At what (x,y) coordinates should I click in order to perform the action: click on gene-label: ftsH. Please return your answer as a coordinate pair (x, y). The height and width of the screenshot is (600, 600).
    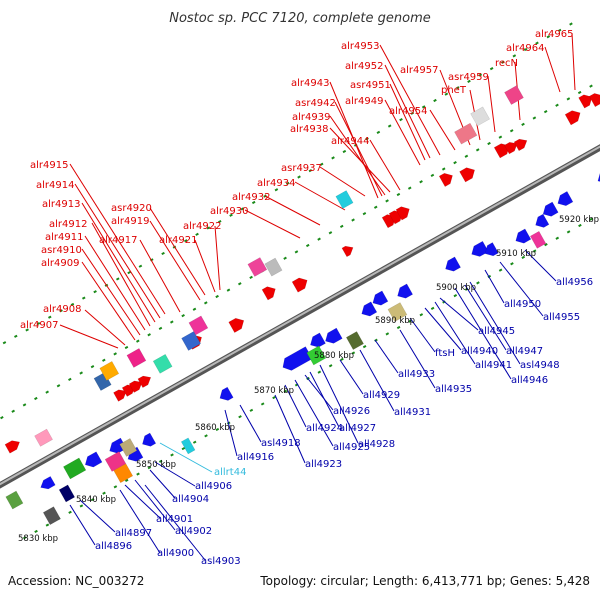
    Looking at the image, I should click on (445, 353).